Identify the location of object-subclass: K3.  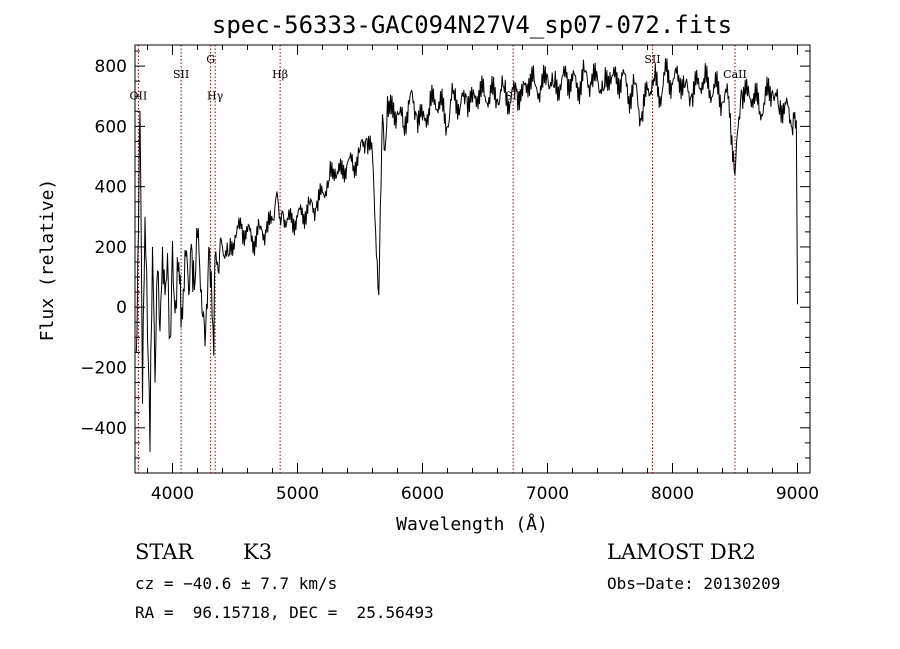
(258, 552).